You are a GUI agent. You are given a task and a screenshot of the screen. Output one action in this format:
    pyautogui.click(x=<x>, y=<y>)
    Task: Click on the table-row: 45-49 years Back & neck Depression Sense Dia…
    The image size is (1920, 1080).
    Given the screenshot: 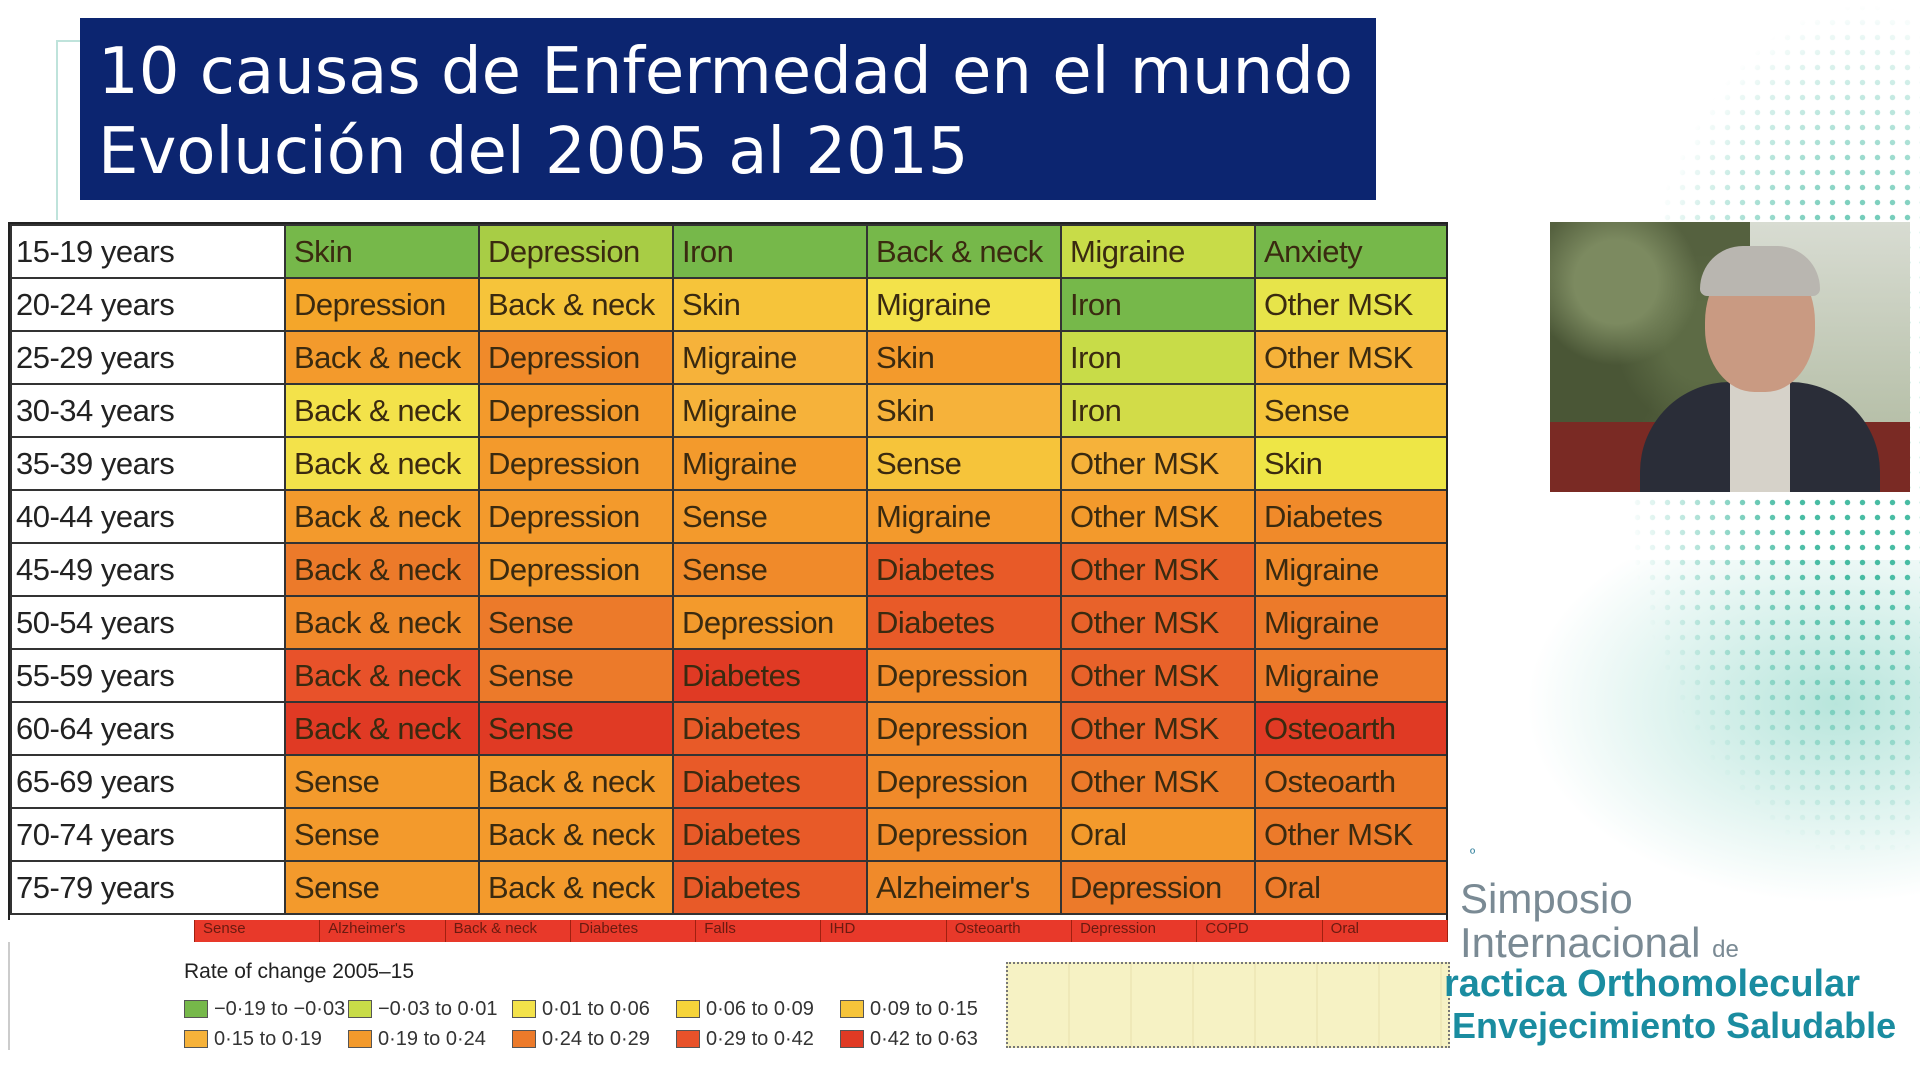 What is the action you would take?
    pyautogui.click(x=728, y=569)
    